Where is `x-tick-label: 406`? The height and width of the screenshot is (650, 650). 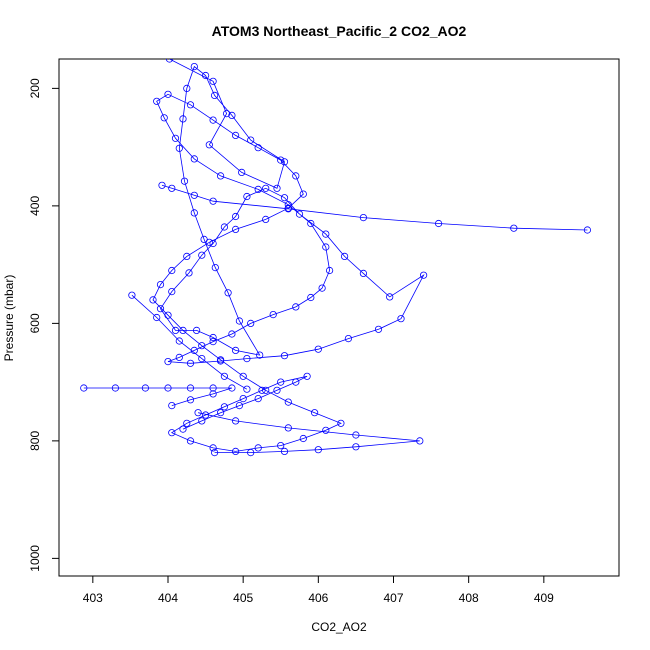
x-tick-label: 406 is located at coordinates (318, 598).